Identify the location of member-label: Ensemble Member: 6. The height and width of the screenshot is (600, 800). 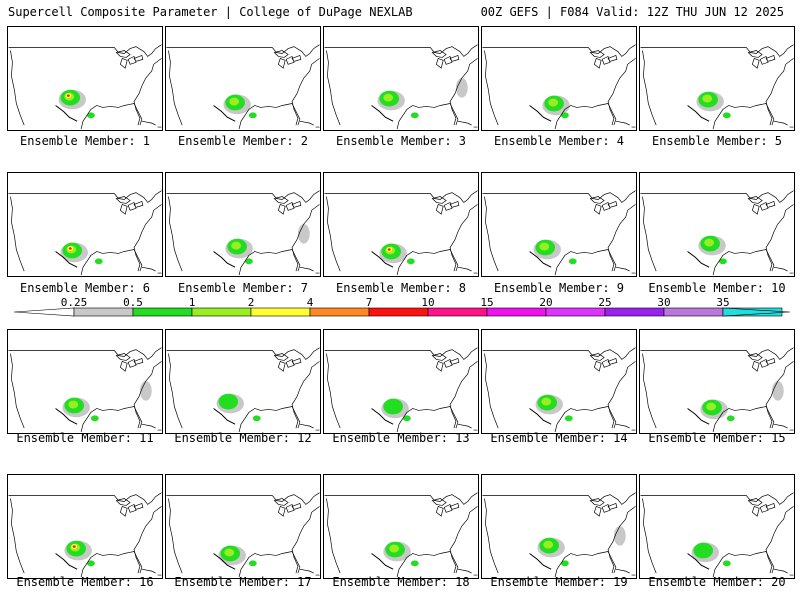
(85, 288).